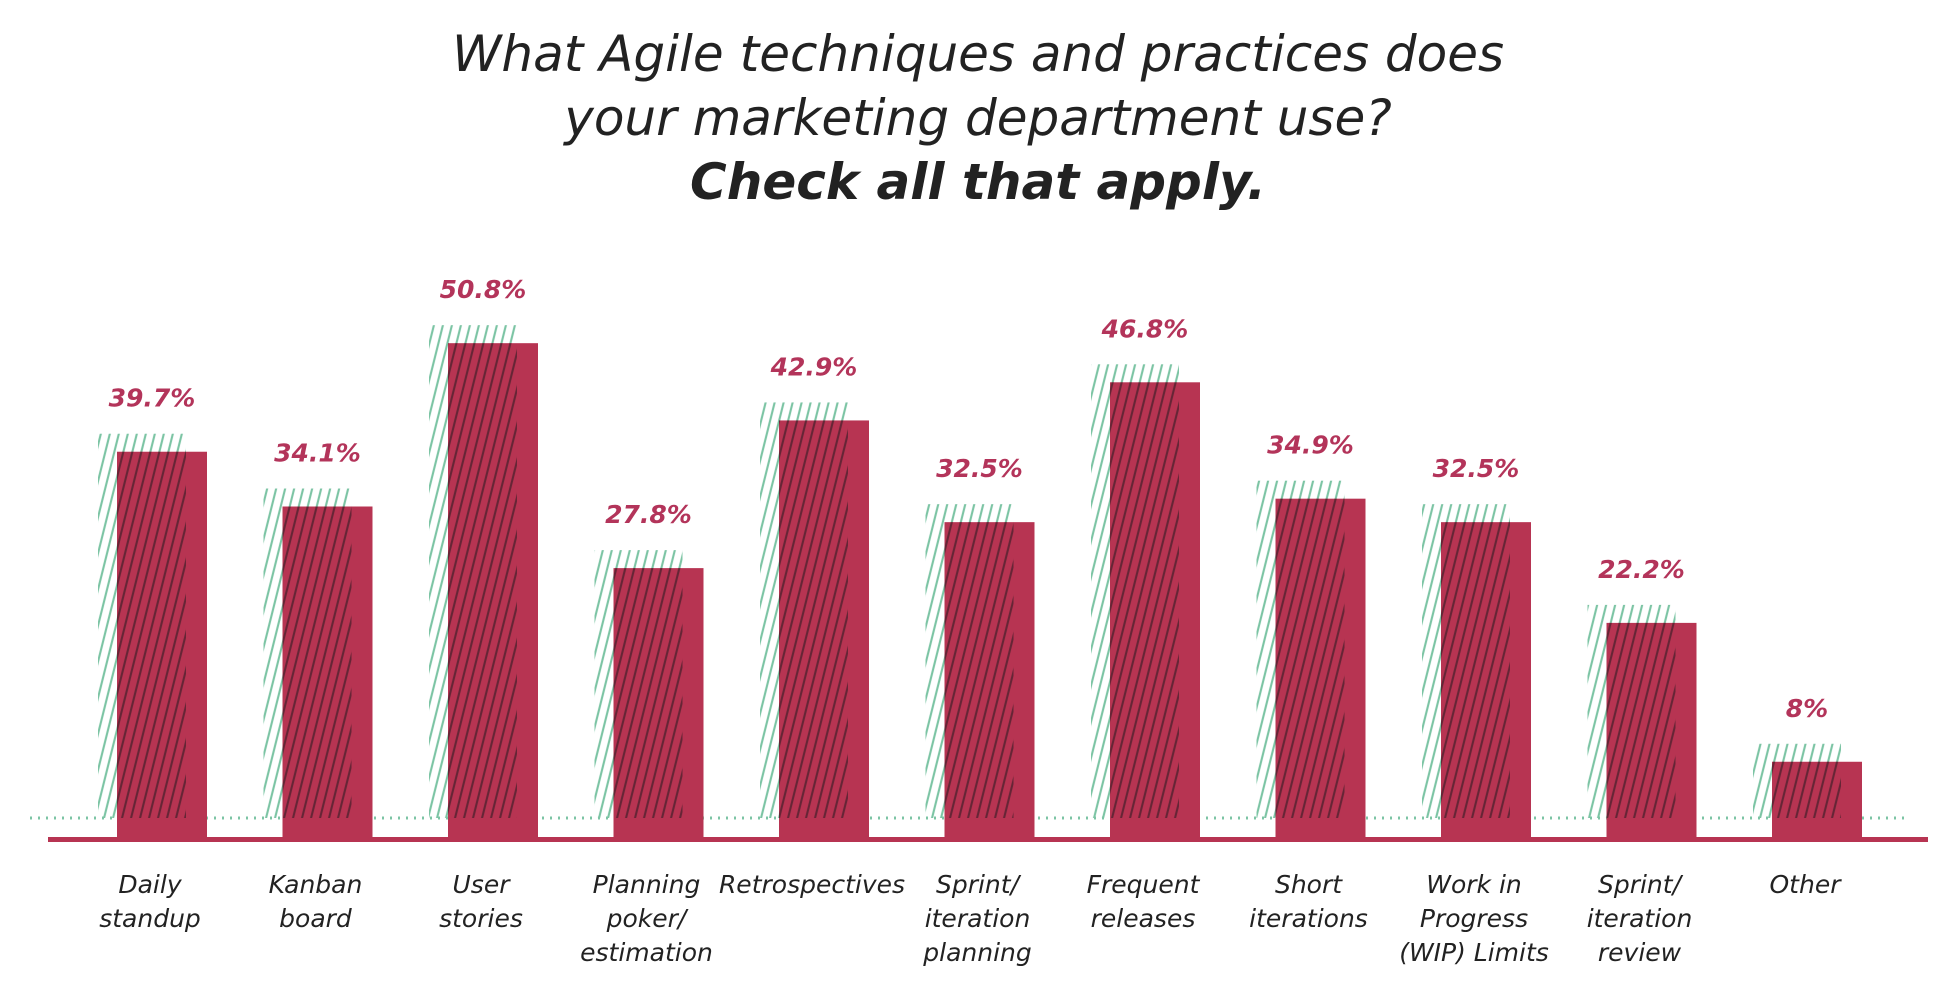 This screenshot has height=1002, width=1956. I want to click on category-label: Short, so click(1309, 884).